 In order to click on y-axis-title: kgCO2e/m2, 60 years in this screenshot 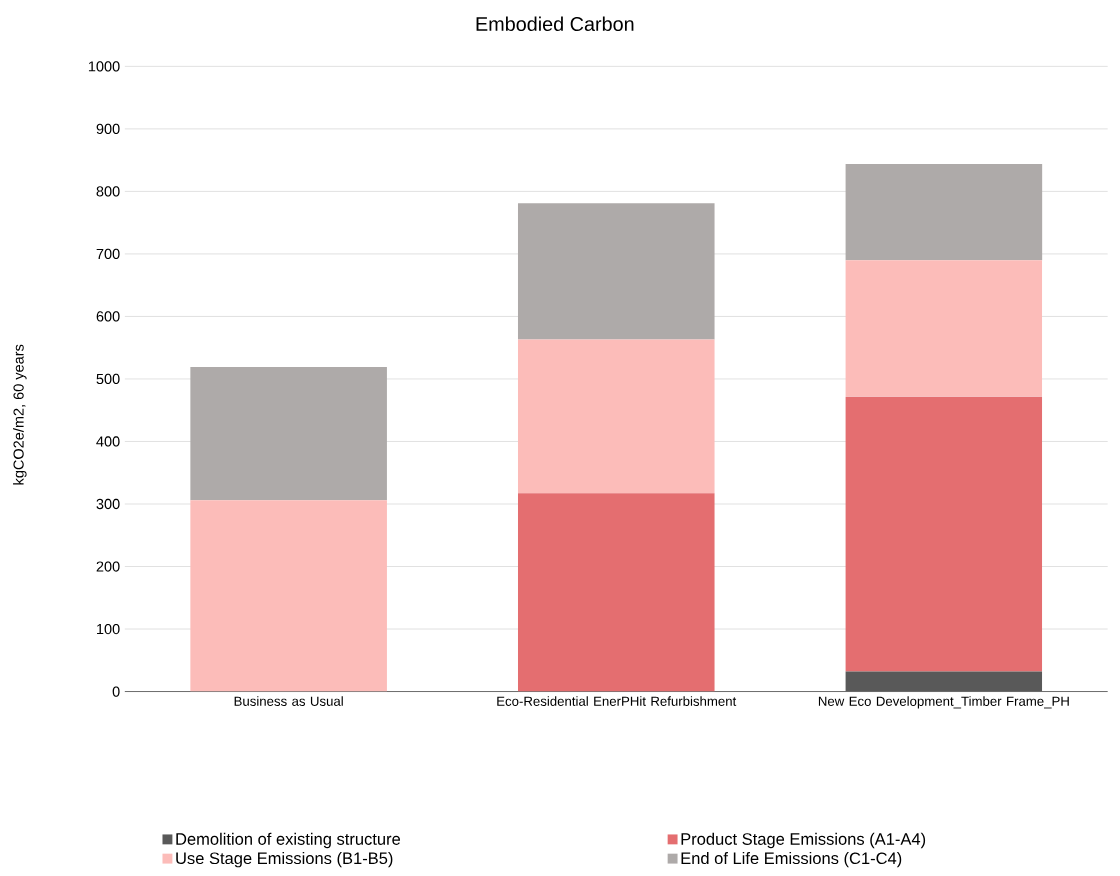, I will do `click(20, 414)`.